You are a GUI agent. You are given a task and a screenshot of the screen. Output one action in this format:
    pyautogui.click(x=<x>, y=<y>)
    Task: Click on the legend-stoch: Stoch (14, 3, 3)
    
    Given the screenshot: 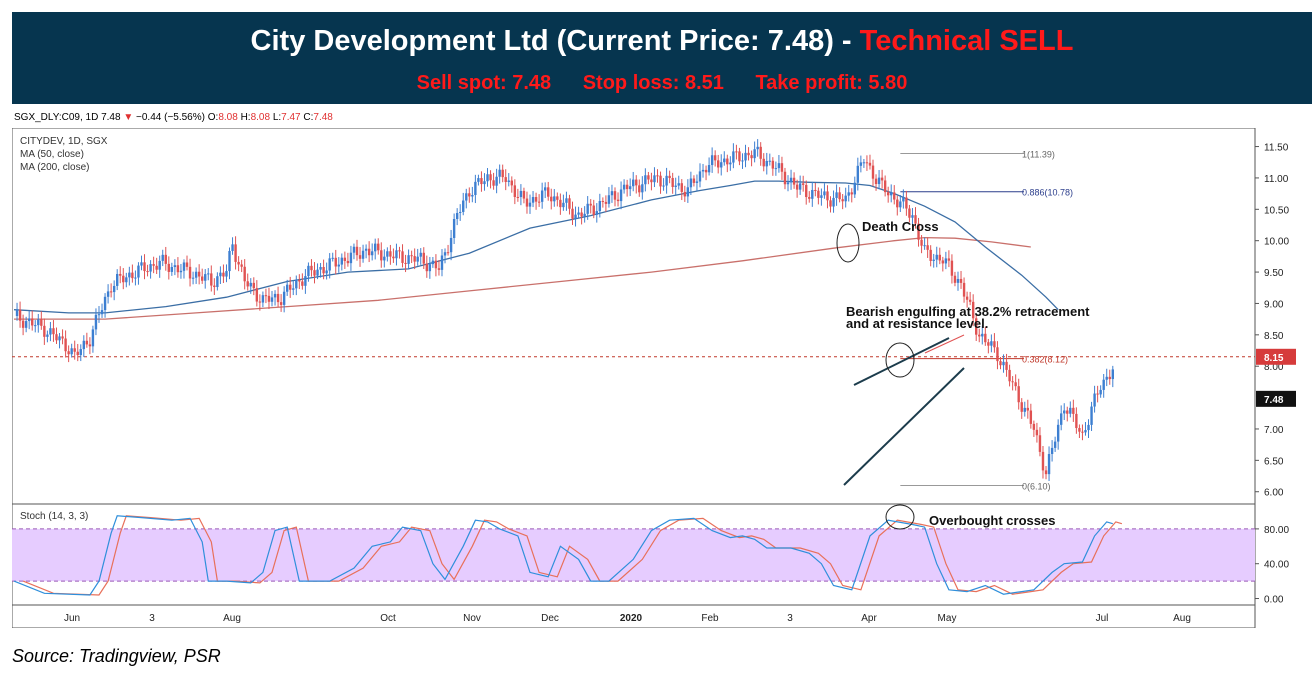 What is the action you would take?
    pyautogui.click(x=54, y=516)
    